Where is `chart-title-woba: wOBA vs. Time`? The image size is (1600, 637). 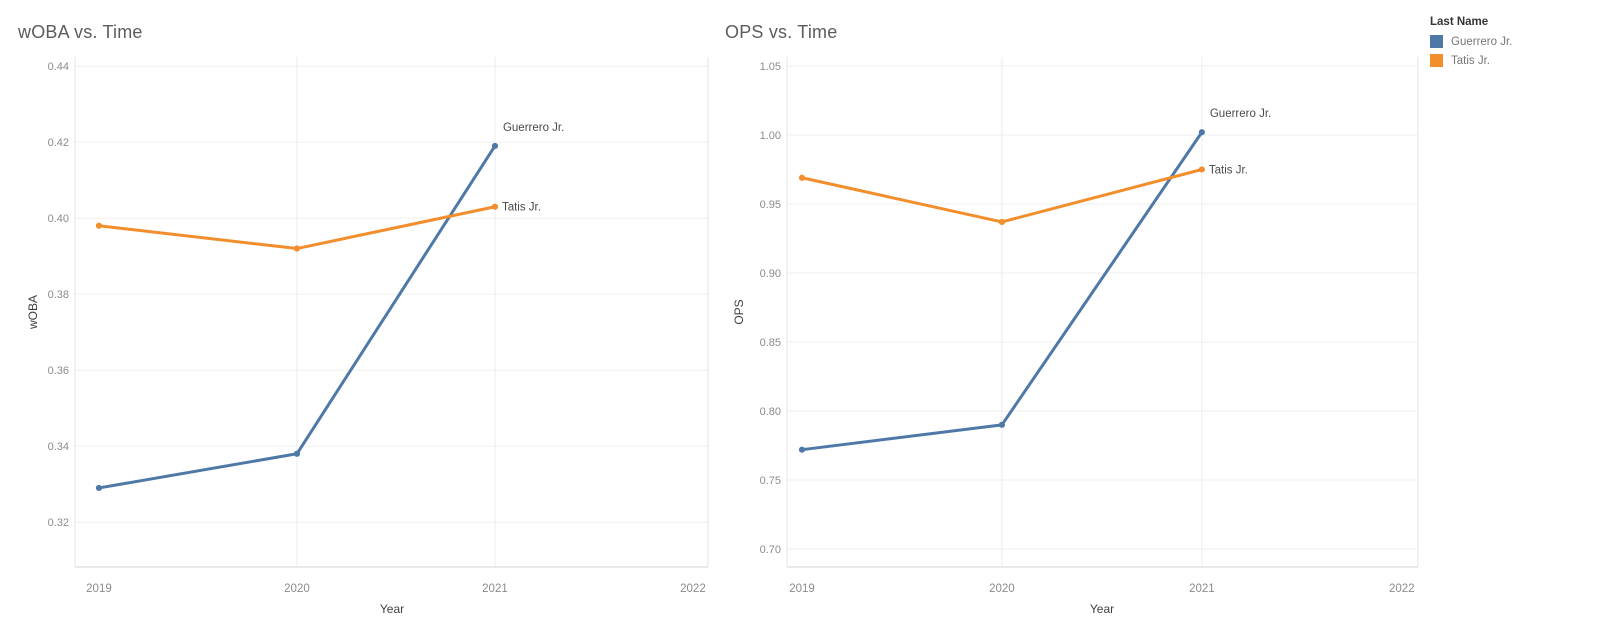
chart-title-woba: wOBA vs. Time is located at coordinates (80, 32).